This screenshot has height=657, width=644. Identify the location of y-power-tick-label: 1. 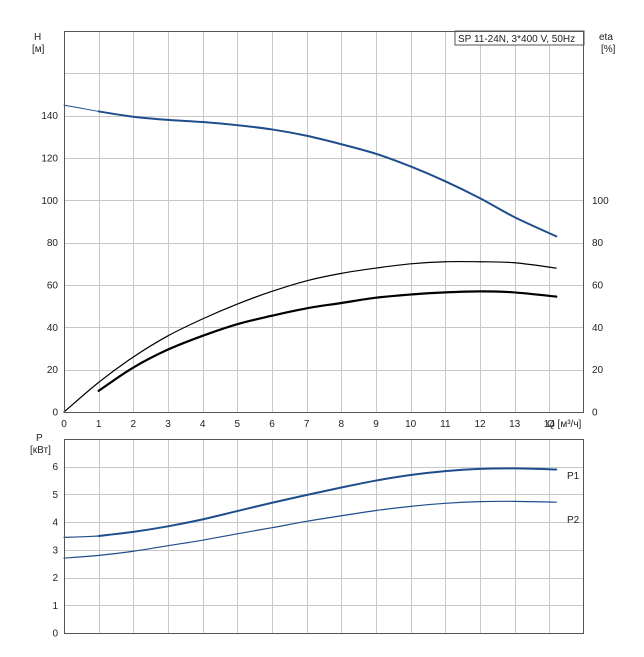
(55, 606).